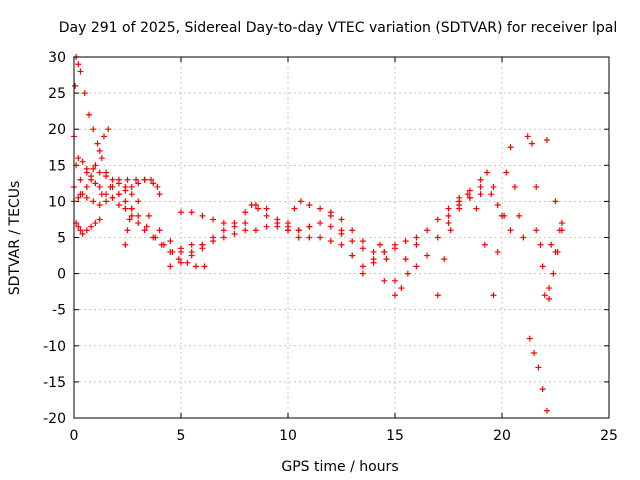 Image resolution: width=640 pixels, height=480 pixels. Describe the element at coordinates (15, 238) in the screenshot. I see `y-axis-label: SDTVAR / TECUs` at that location.